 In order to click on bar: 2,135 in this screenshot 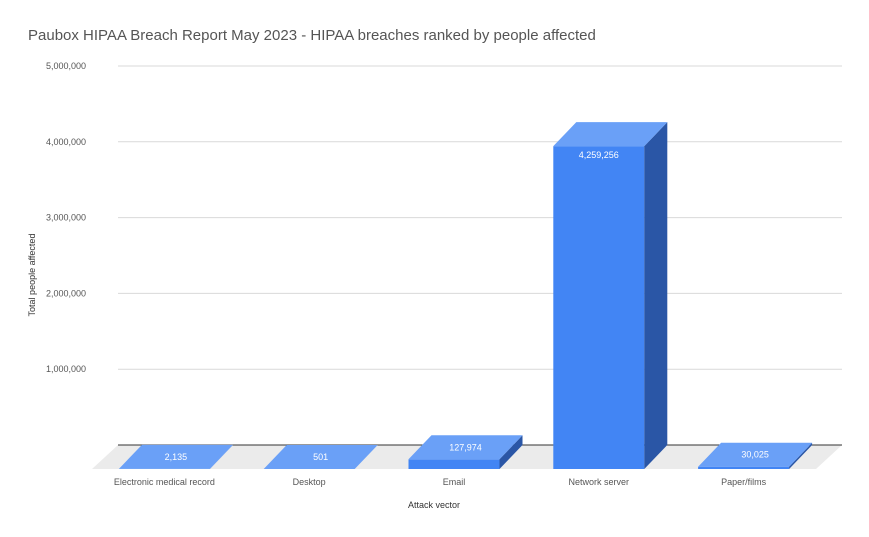, I will do `click(175, 456)`.